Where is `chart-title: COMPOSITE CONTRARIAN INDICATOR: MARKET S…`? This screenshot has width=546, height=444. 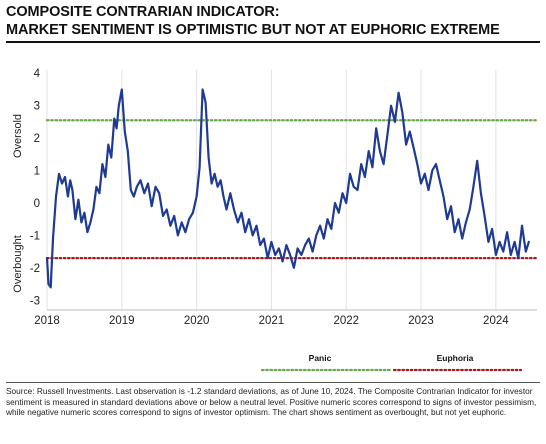
chart-title: COMPOSITE CONTRARIAN INDICATOR: MARKET S… is located at coordinates (273, 21).